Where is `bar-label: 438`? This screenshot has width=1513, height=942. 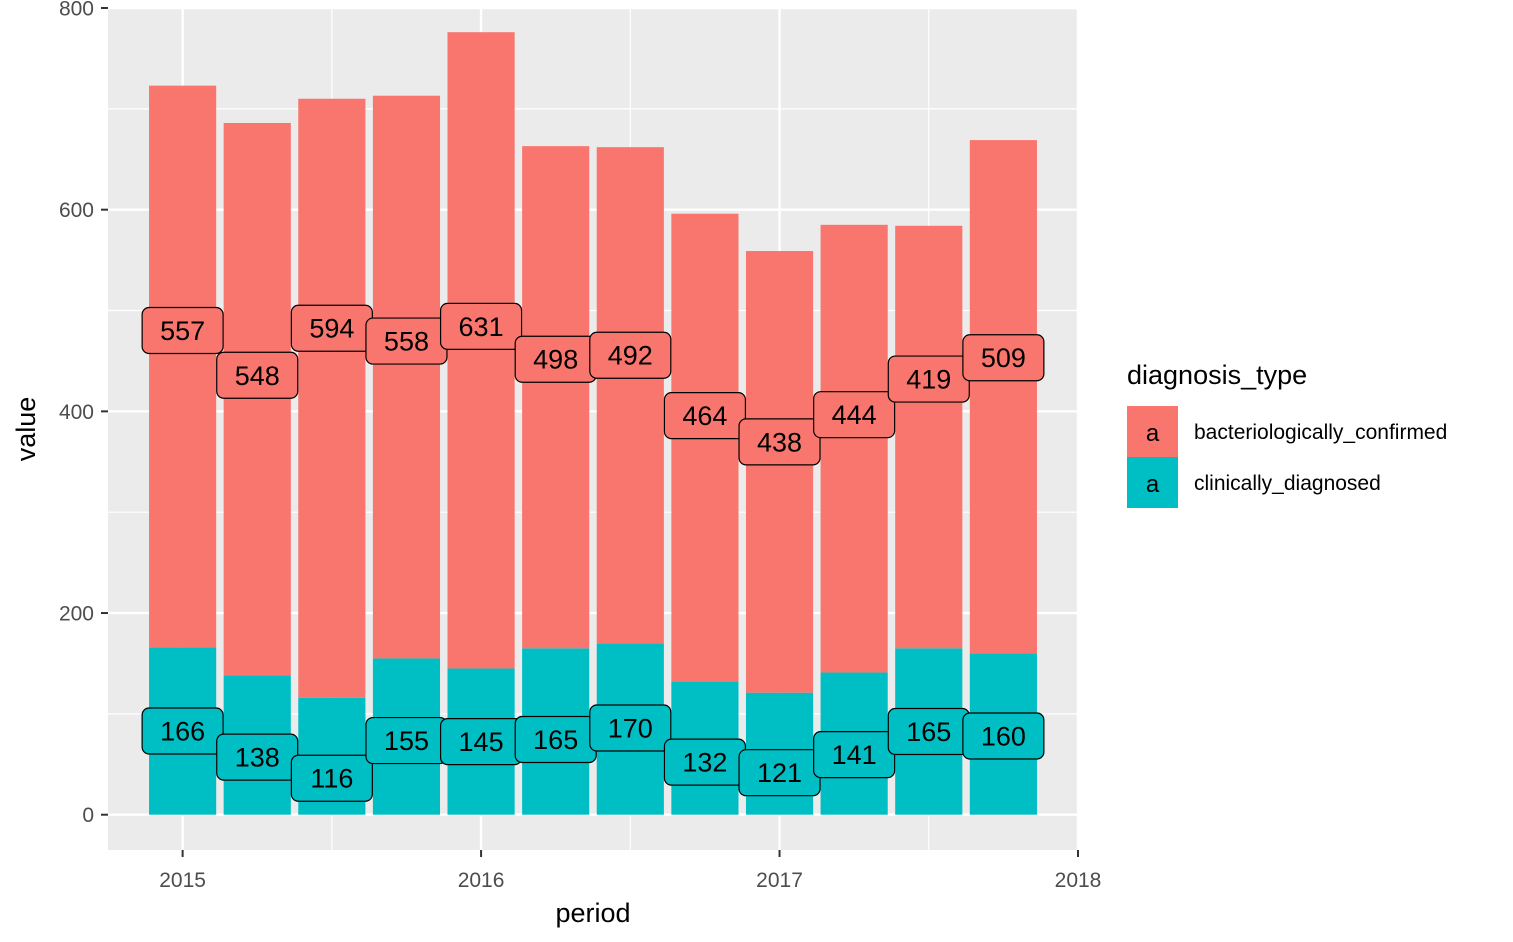
bar-label: 438 is located at coordinates (779, 442).